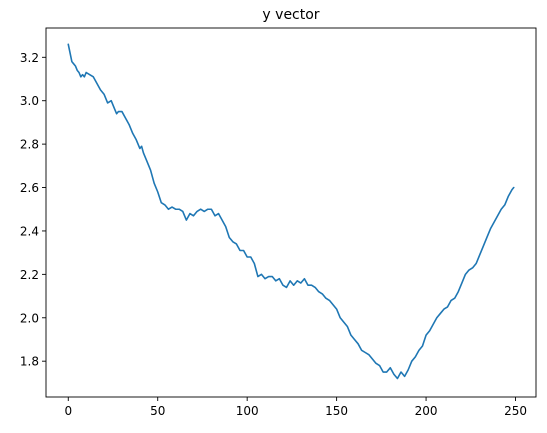 The image size is (547, 433). Describe the element at coordinates (29, 58) in the screenshot. I see `y-tick-label: 3.2` at that location.